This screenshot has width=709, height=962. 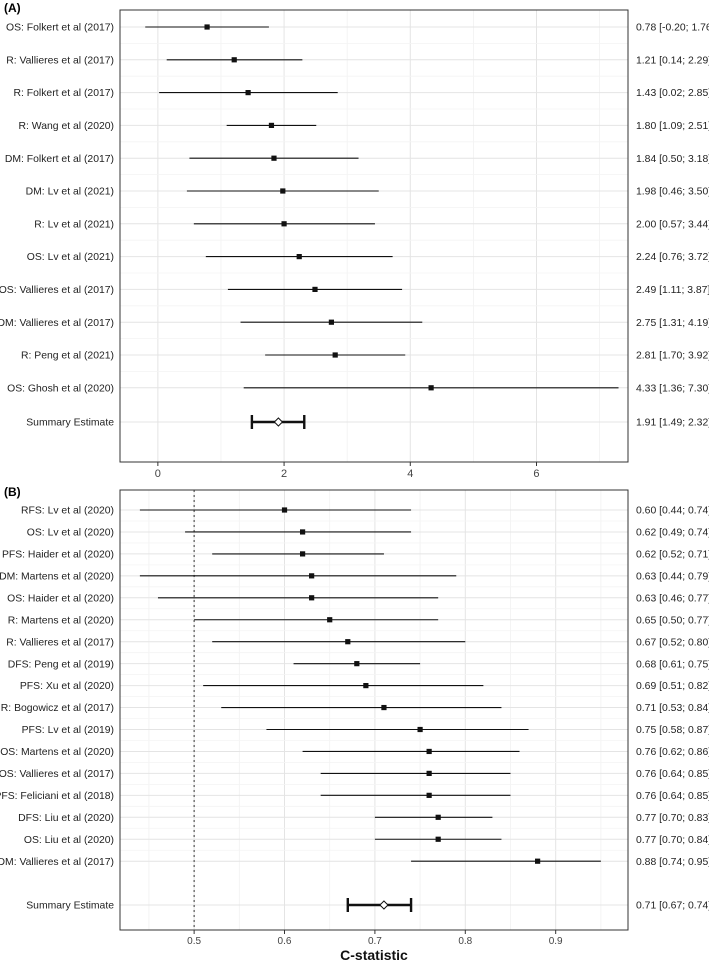 What do you see at coordinates (672, 555) in the screenshot?
I see `ci-value-label: 0.62 [0.52; 0.71]` at bounding box center [672, 555].